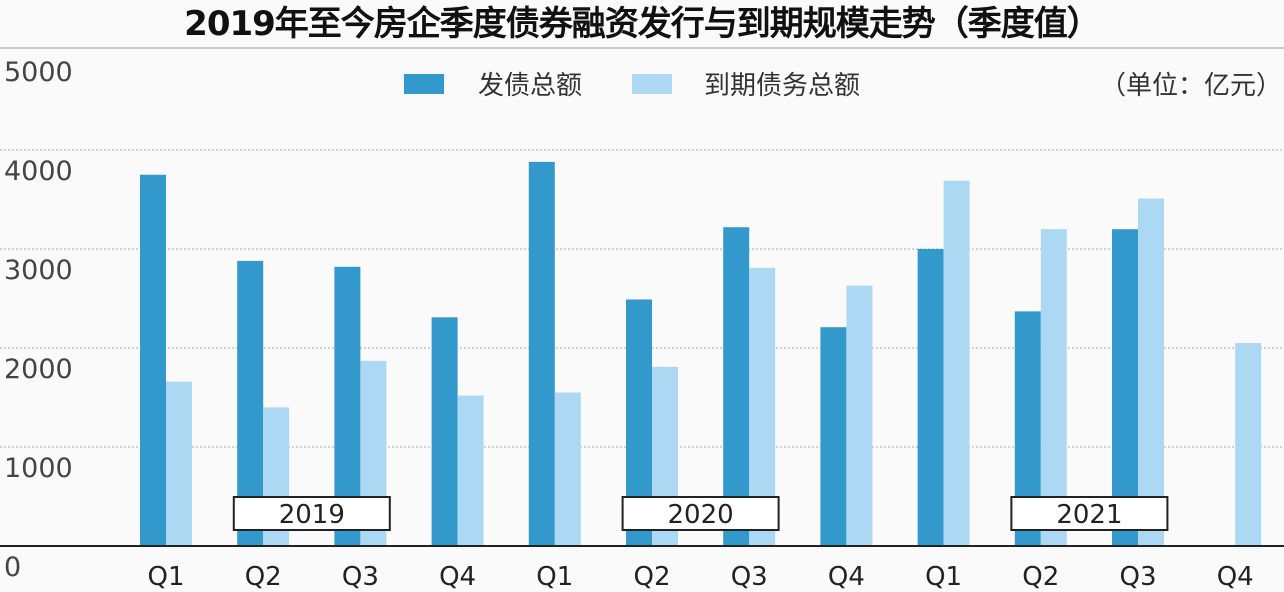  Describe the element at coordinates (782, 86) in the screenshot. I see `legend-label-maturing: 到期债务总额` at that location.